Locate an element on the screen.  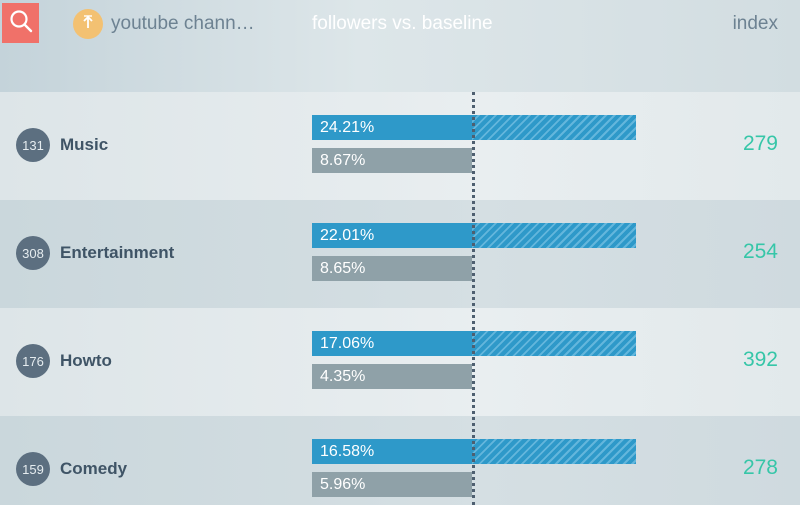
followers-bar: 24.21% is located at coordinates (392, 127).